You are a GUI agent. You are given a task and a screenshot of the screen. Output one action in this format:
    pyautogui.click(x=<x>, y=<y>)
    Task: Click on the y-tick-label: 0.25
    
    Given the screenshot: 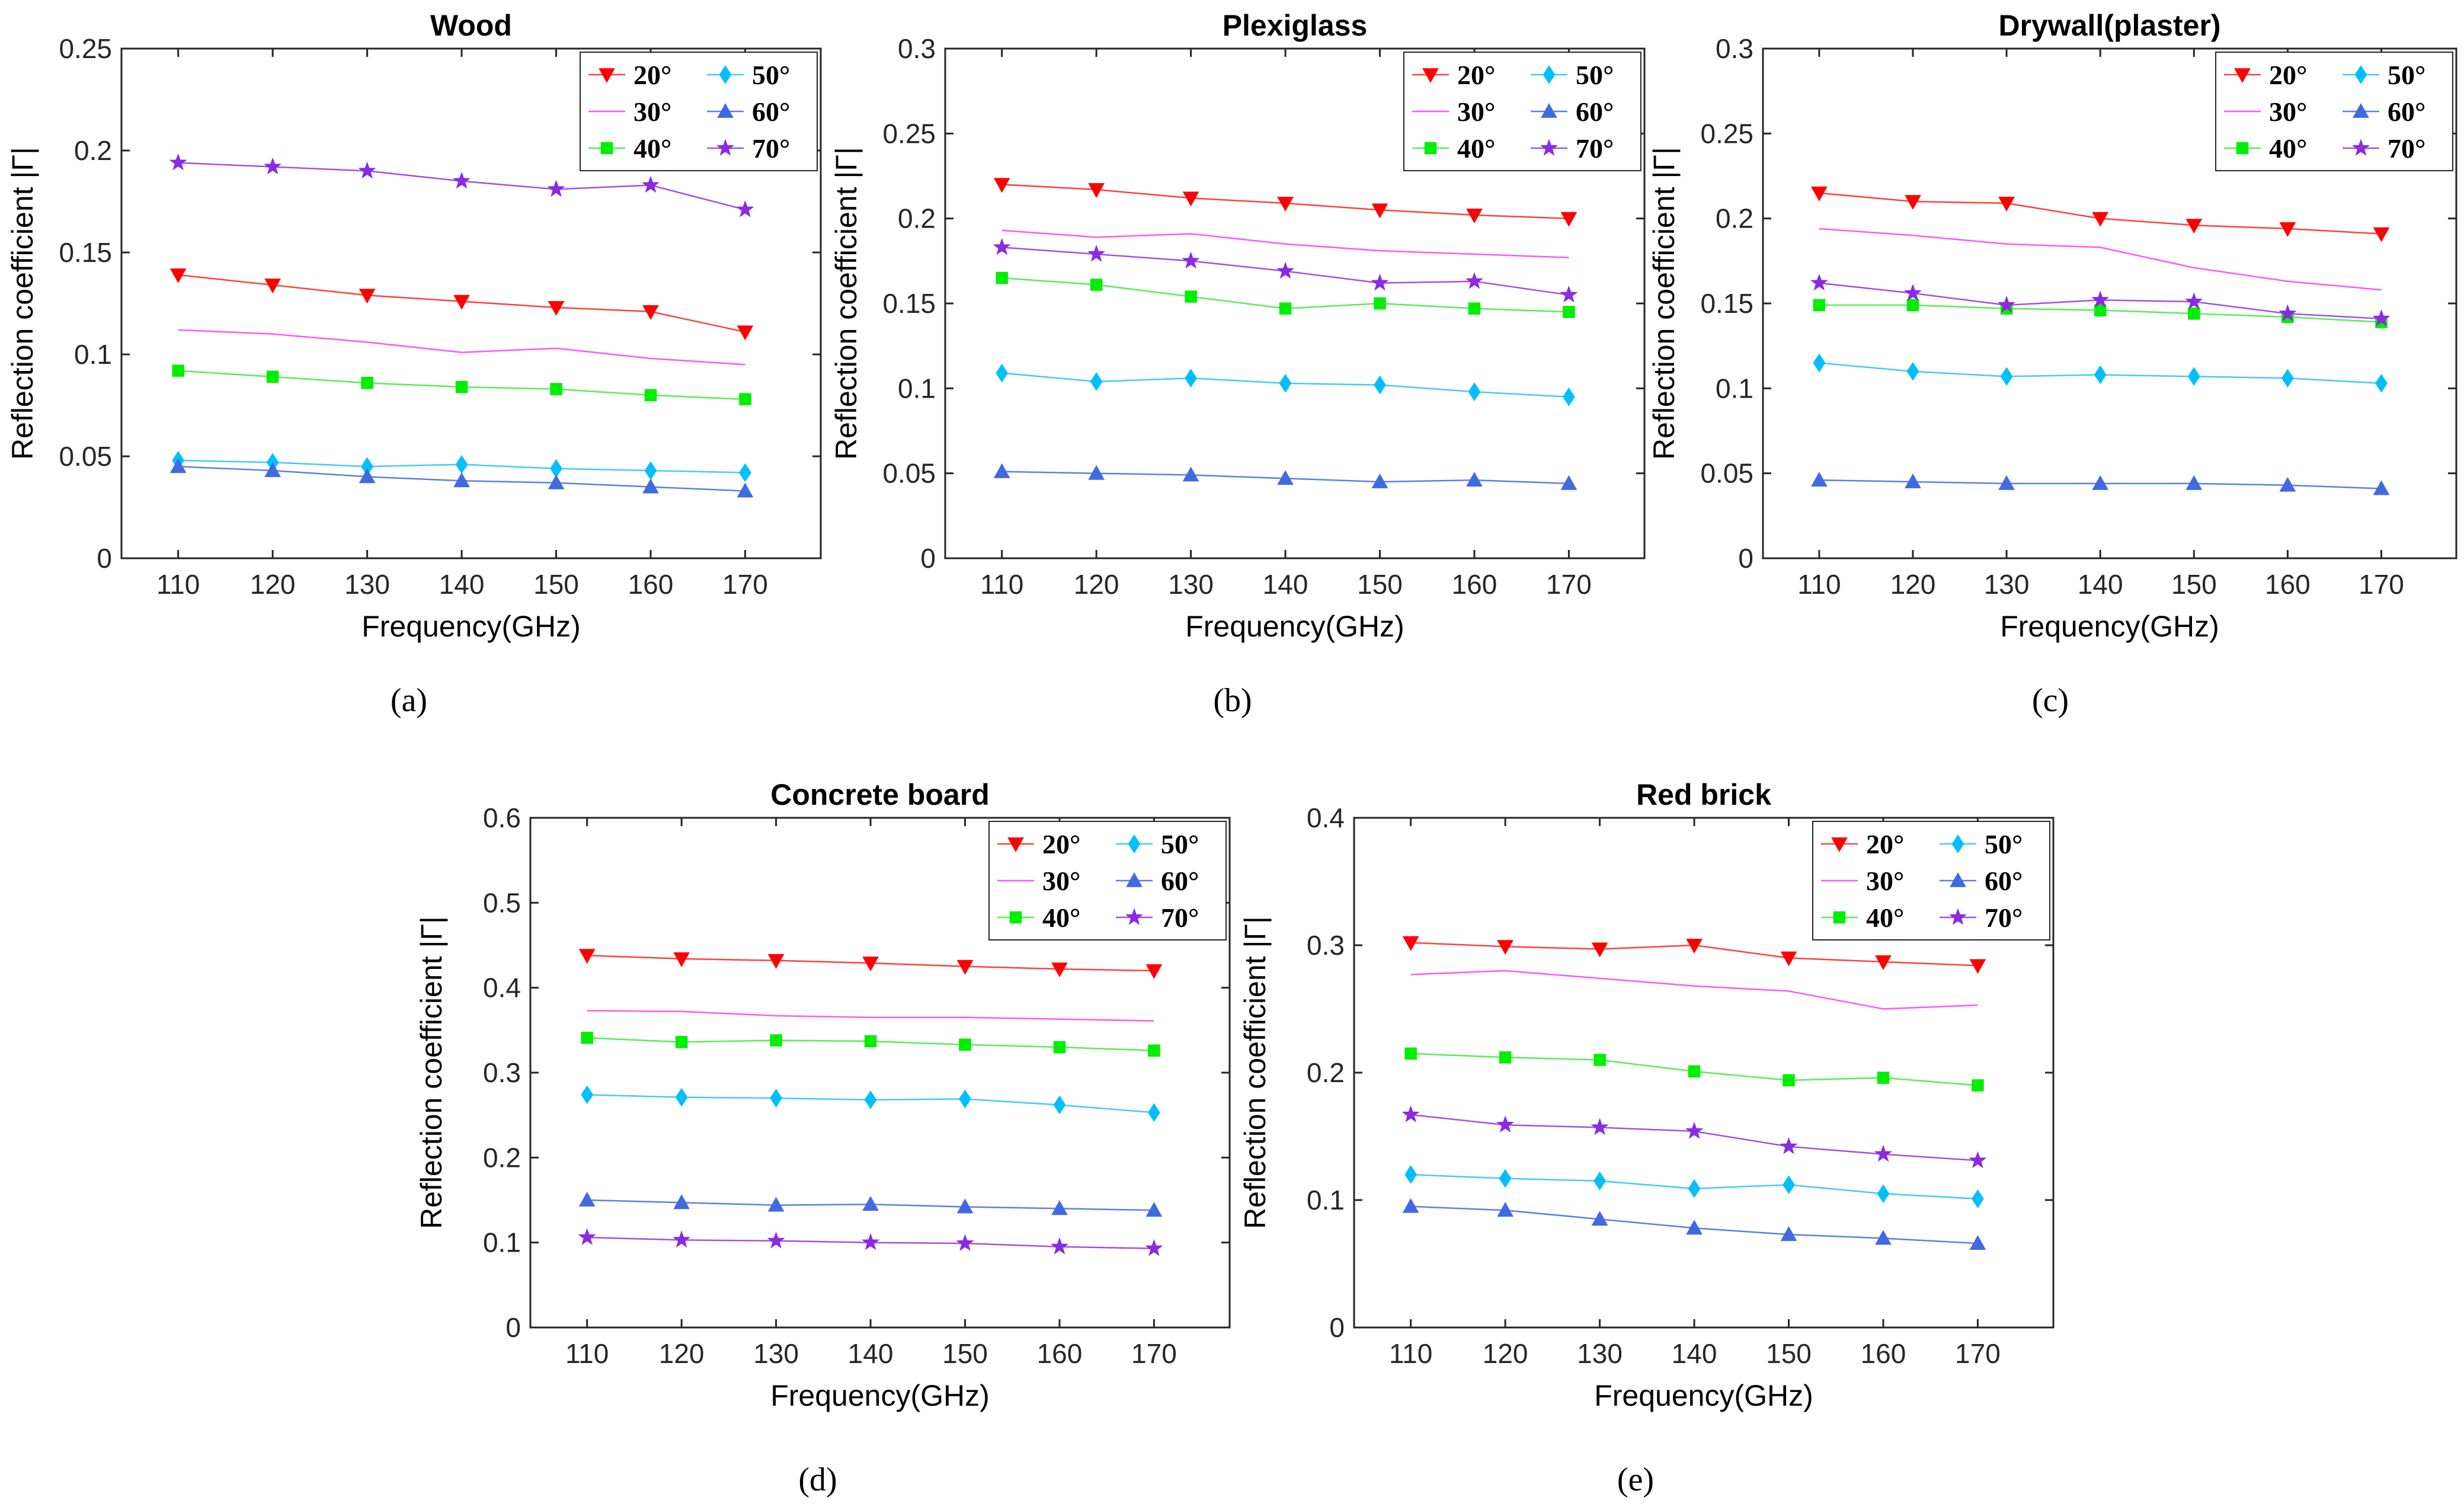 What is the action you would take?
    pyautogui.click(x=85, y=48)
    